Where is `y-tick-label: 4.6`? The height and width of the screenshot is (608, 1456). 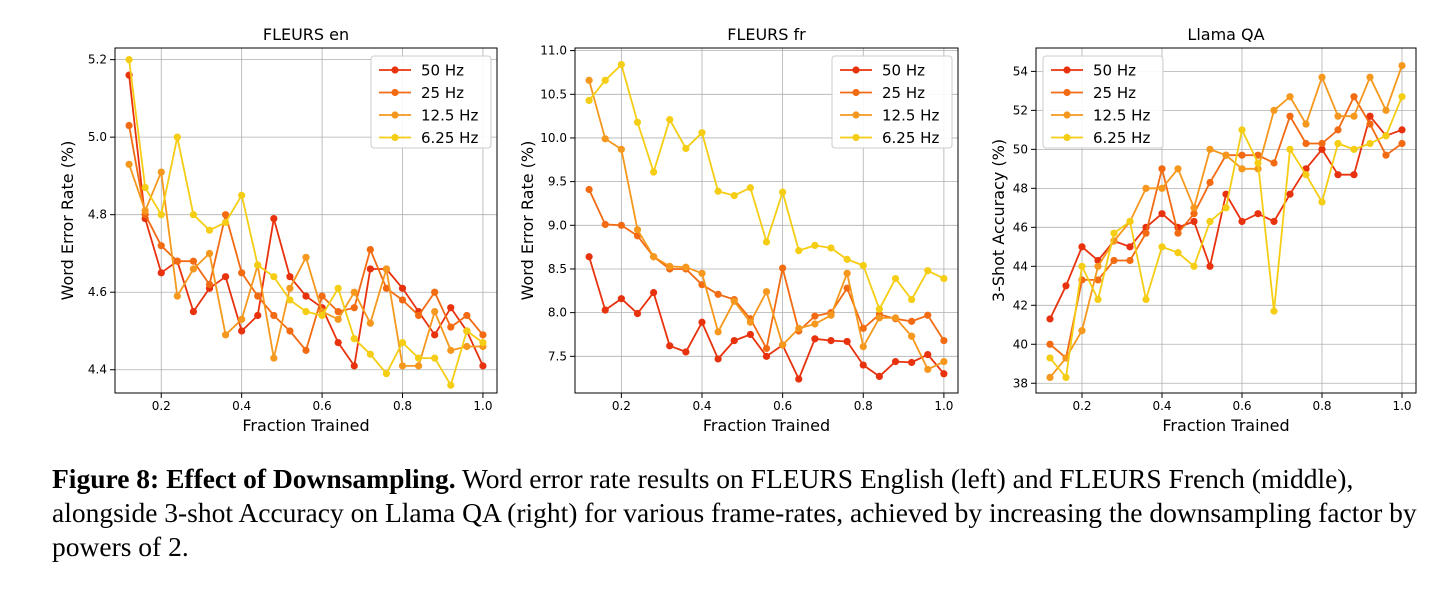 y-tick-label: 4.6 is located at coordinates (97, 292).